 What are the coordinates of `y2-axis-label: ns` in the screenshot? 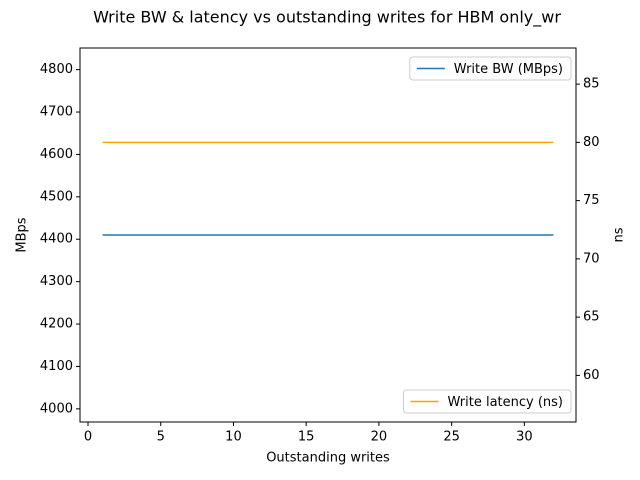 It's located at (619, 234).